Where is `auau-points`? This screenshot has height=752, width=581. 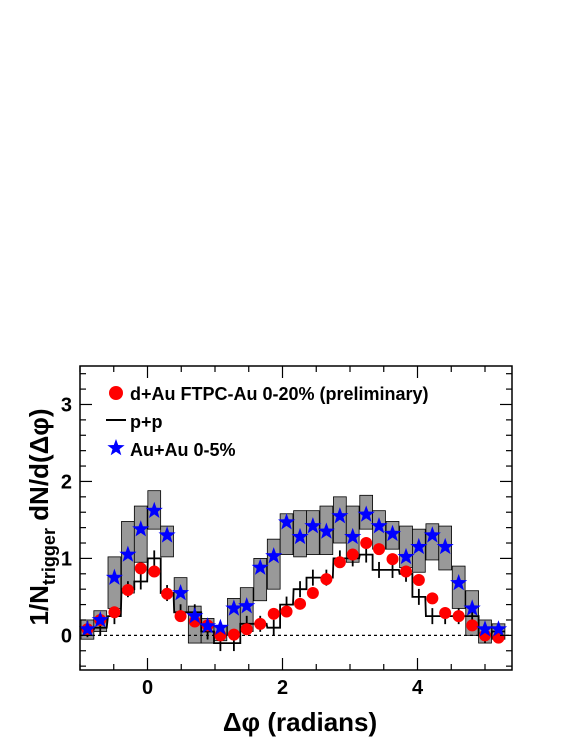
auau-points is located at coordinates (293, 569).